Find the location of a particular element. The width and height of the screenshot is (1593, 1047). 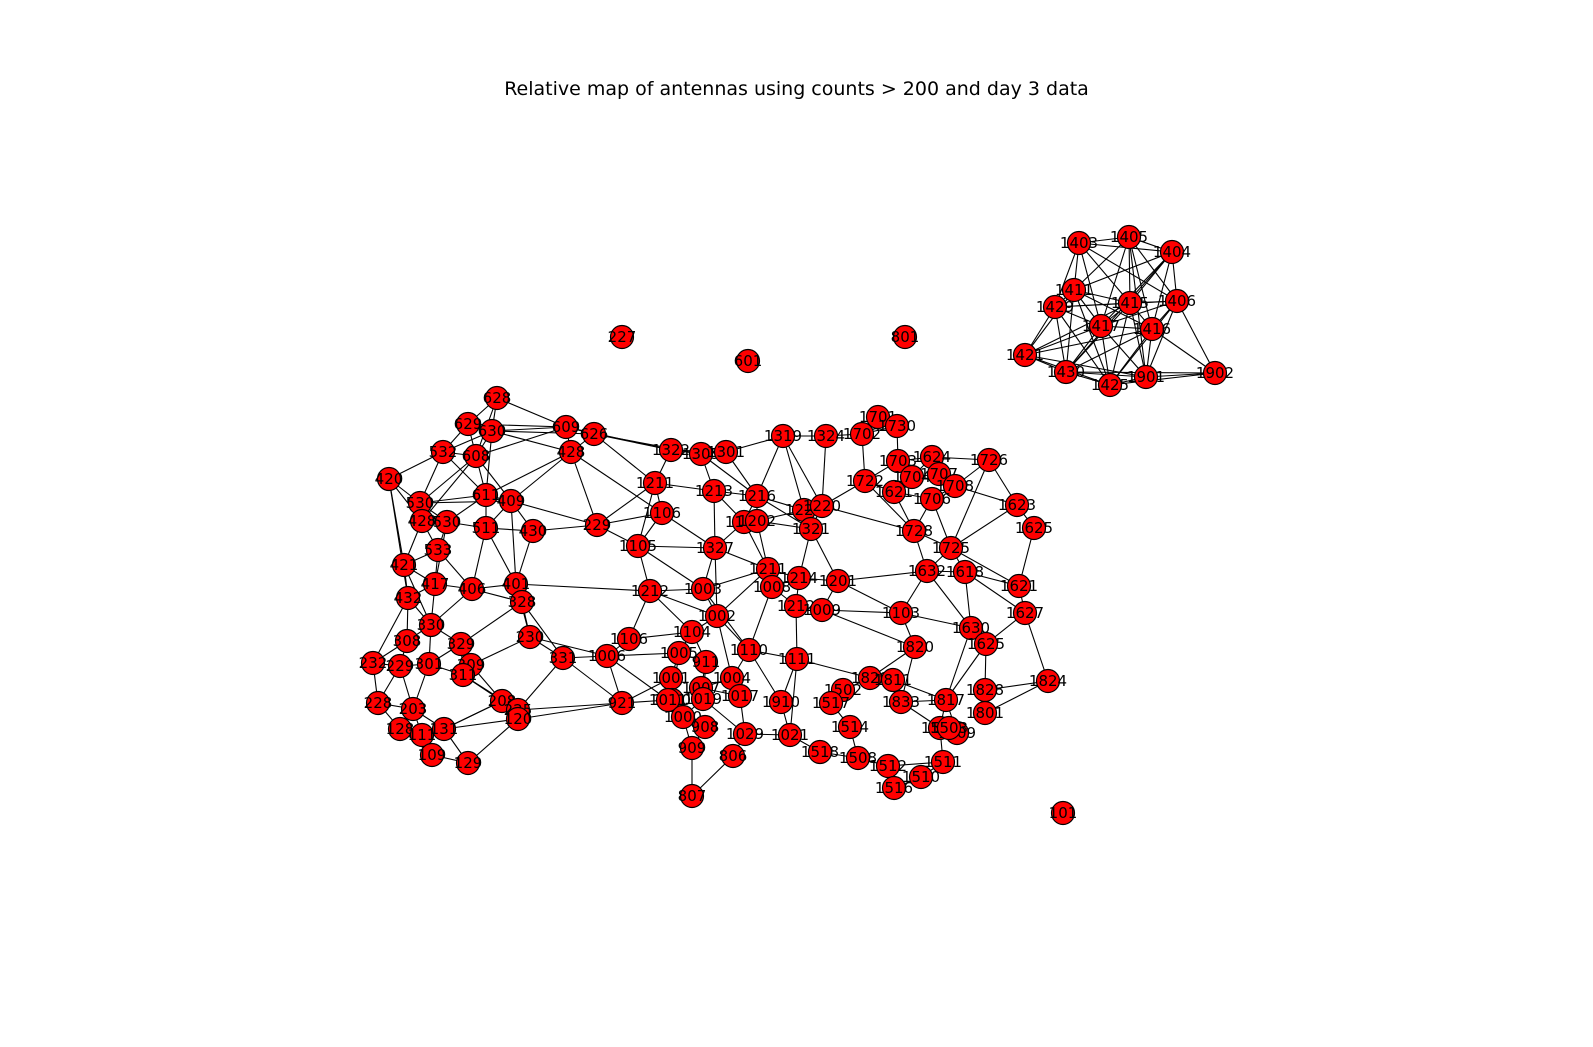

node-label: 626 is located at coordinates (594, 434).